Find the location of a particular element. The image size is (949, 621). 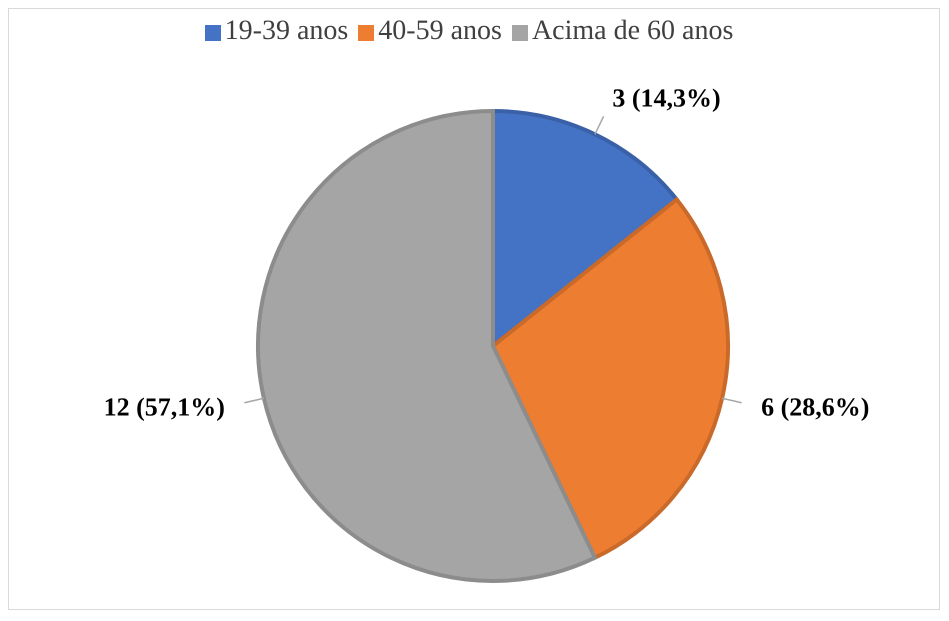

data-label: 3 (14,3%) is located at coordinates (666, 98).